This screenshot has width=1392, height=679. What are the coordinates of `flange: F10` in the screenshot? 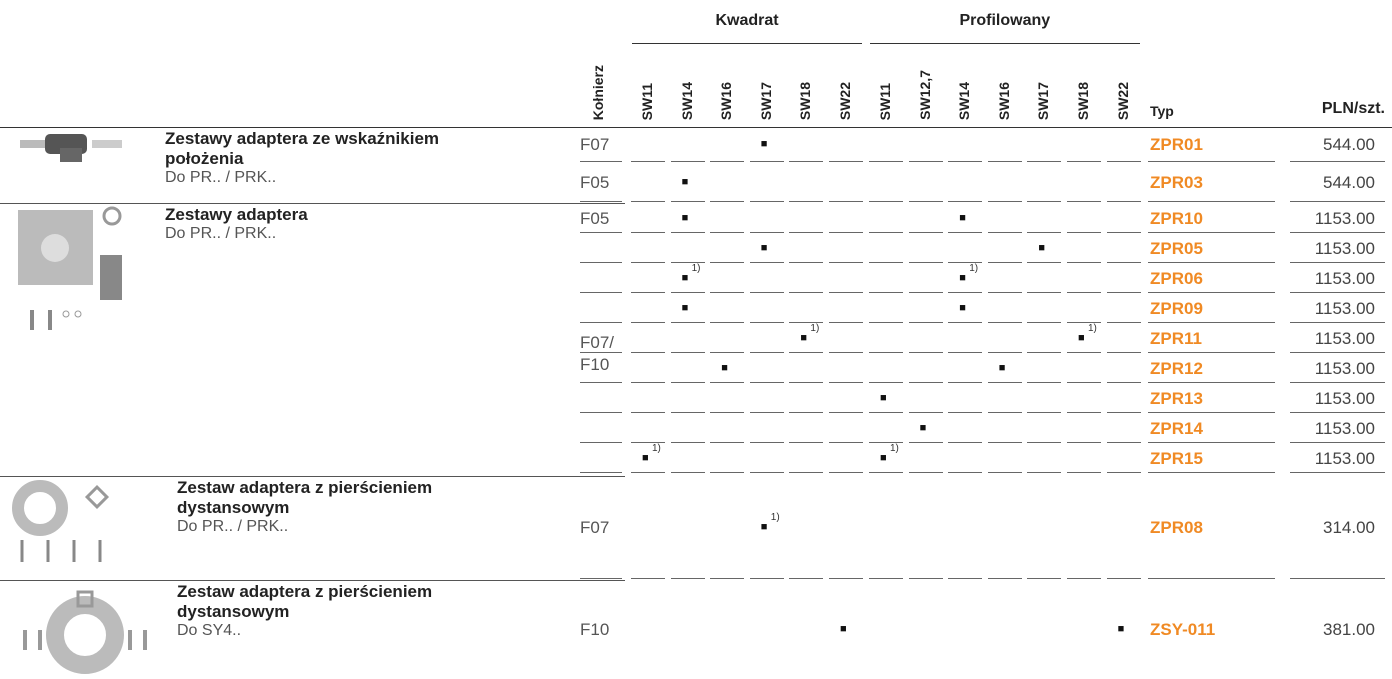 It's located at (595, 629).